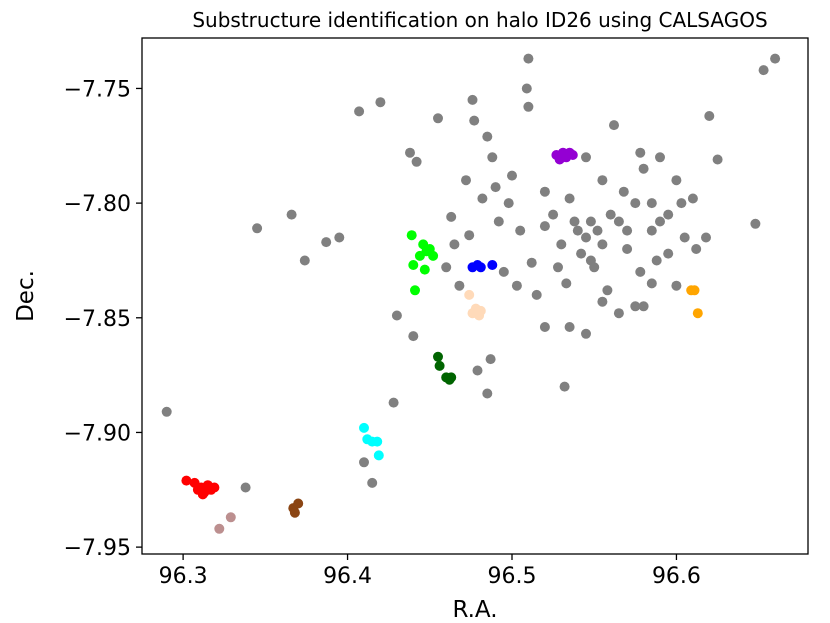 The width and height of the screenshot is (830, 623). I want to click on data-point-s0-p64, so click(544, 327).